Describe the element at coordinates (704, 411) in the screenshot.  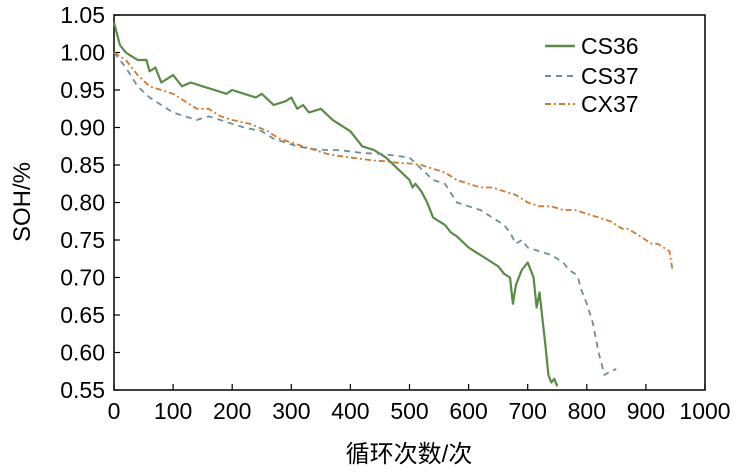
I see `x-tick-label: 1000` at that location.